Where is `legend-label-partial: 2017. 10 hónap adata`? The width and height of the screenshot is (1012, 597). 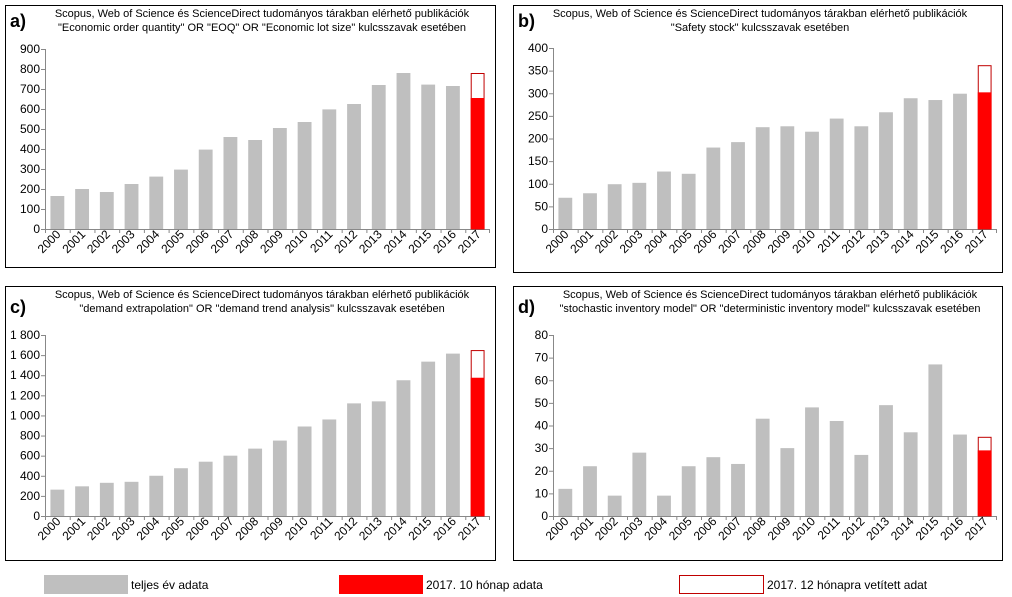 legend-label-partial: 2017. 10 hónap adata is located at coordinates (484, 585).